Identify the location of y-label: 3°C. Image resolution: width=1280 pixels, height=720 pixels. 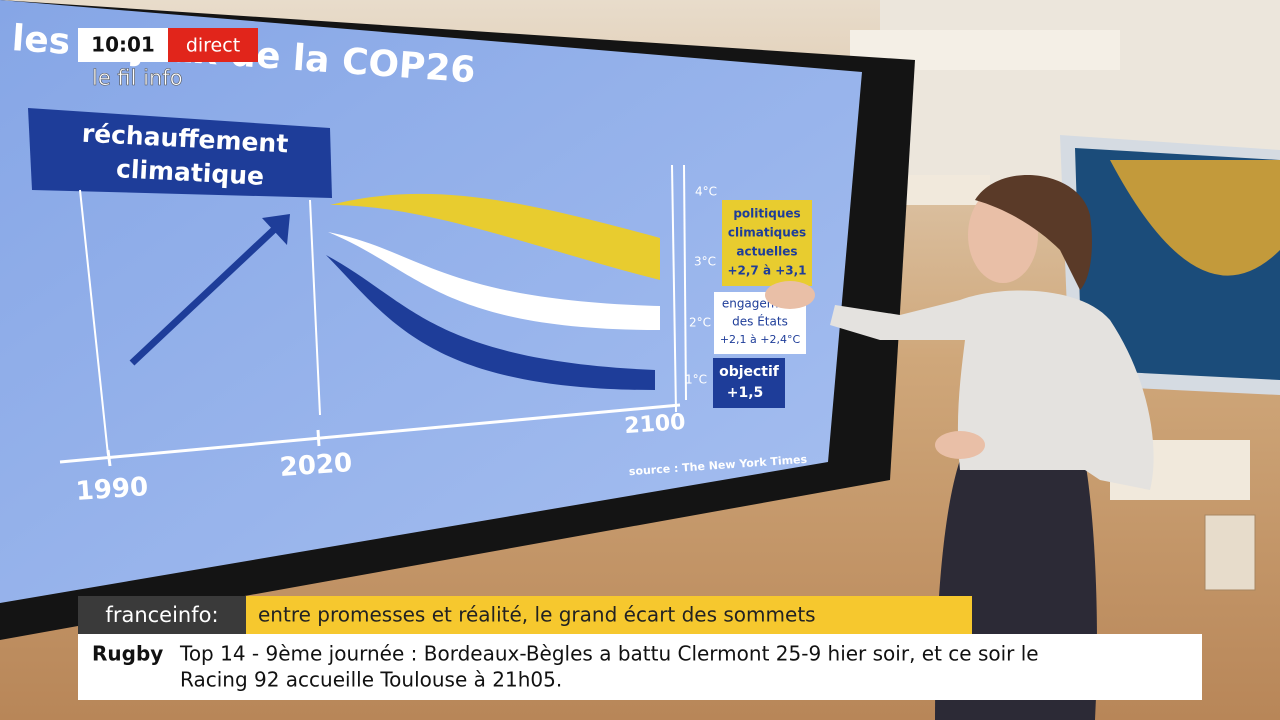
(705, 262).